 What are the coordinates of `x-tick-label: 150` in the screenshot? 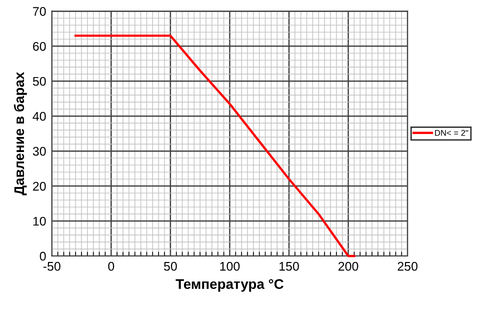 It's located at (289, 266).